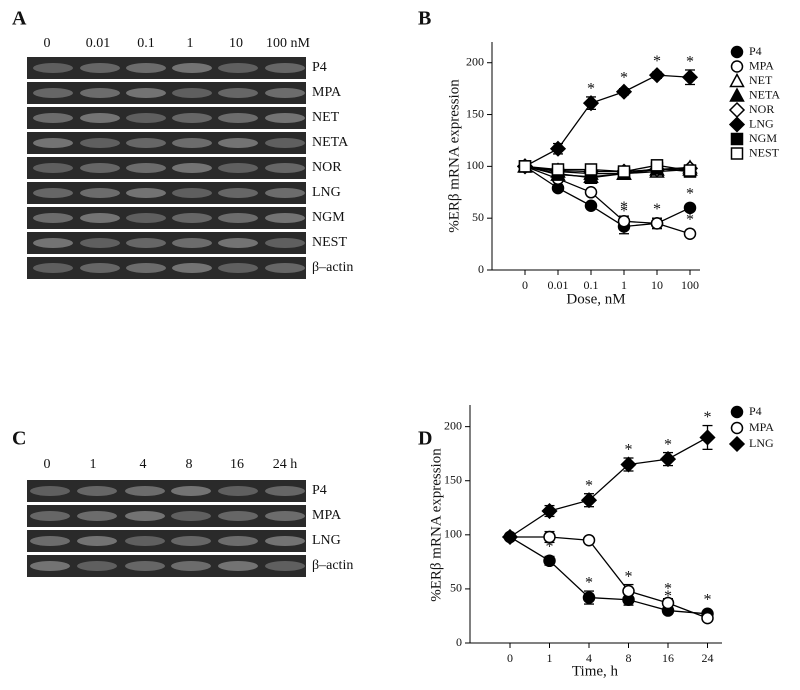 This screenshot has height=690, width=800. Describe the element at coordinates (189, 464) in the screenshot. I see `lane-label: 8` at that location.